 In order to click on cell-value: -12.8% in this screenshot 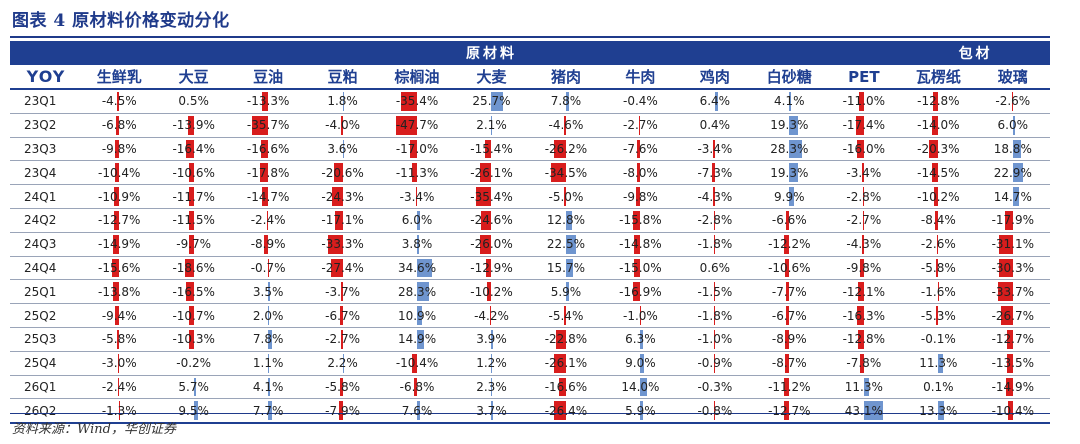, I will do `click(864, 339)`.